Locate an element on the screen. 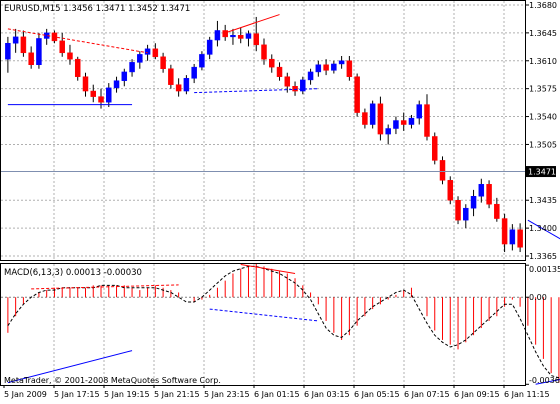  time-tick-label: 5 Jan 23:15 is located at coordinates (227, 394).